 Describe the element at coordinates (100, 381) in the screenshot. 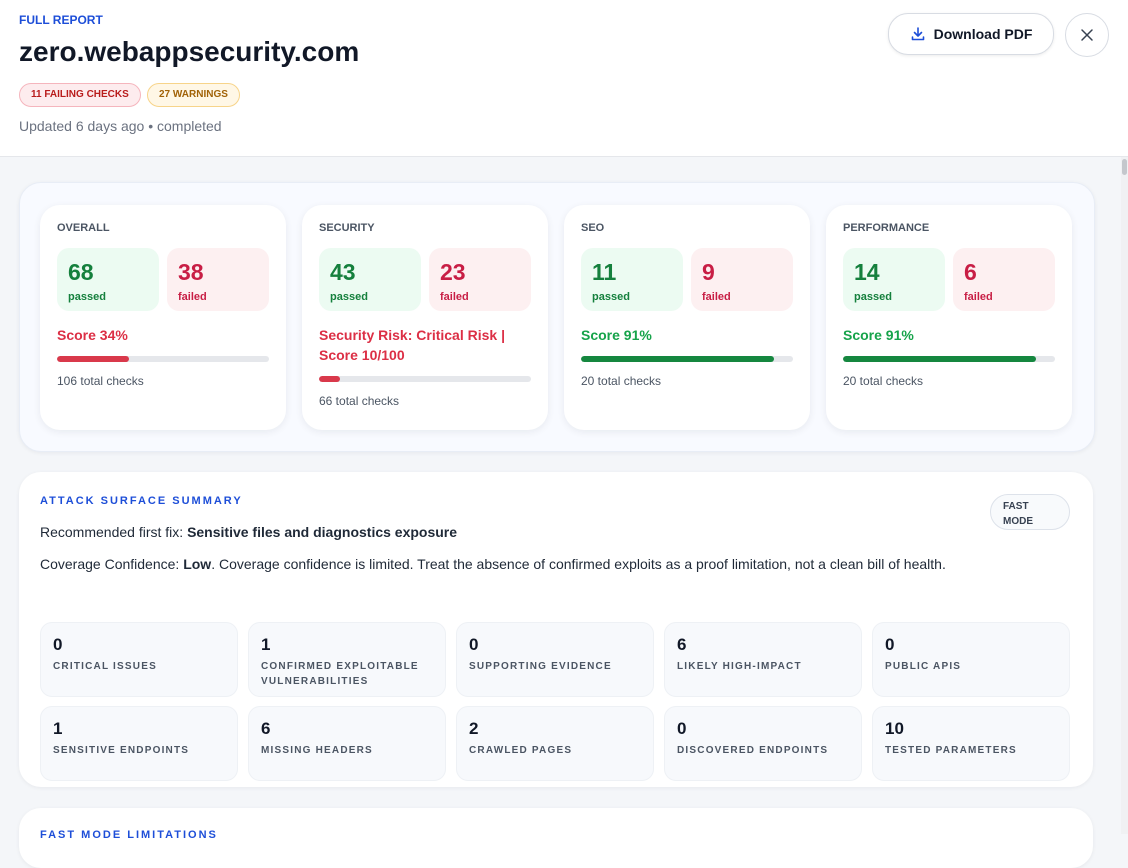

I see `total-checks: 106 total checks` at that location.